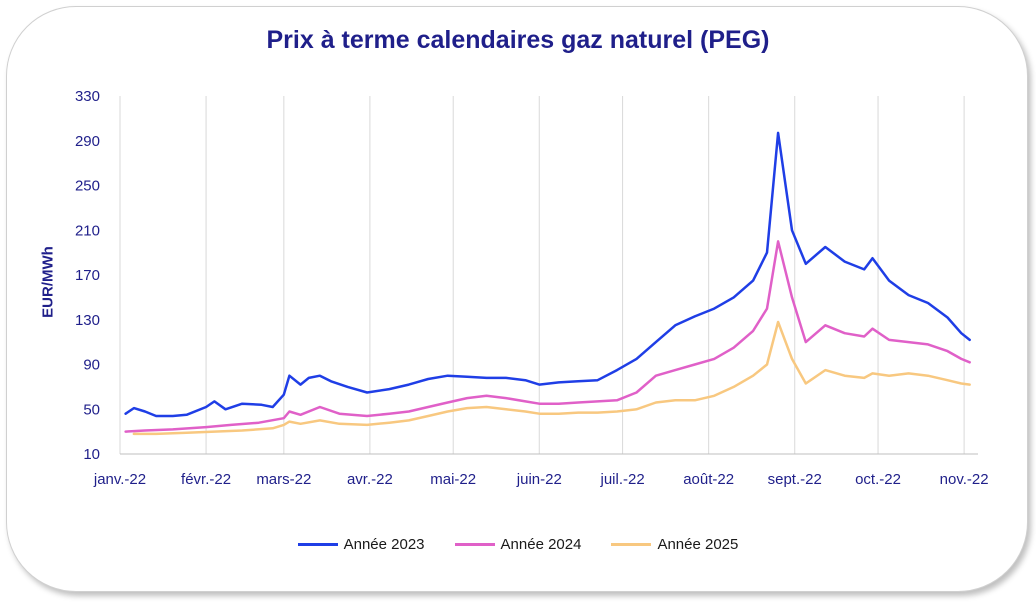 Image resolution: width=1036 pixels, height=602 pixels. I want to click on legend-swatch-2024, so click(474, 544).